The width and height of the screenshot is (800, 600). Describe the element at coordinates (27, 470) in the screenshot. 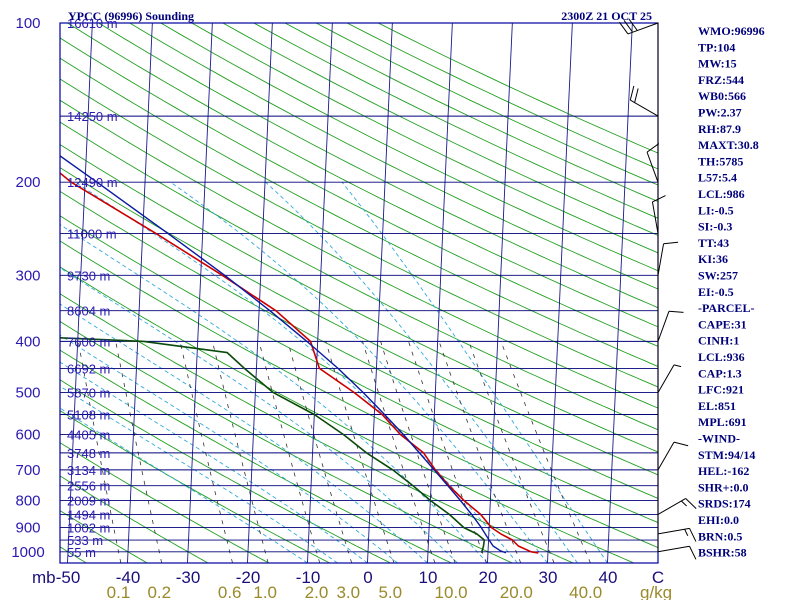

I see `pressure-tick-label: 700` at that location.